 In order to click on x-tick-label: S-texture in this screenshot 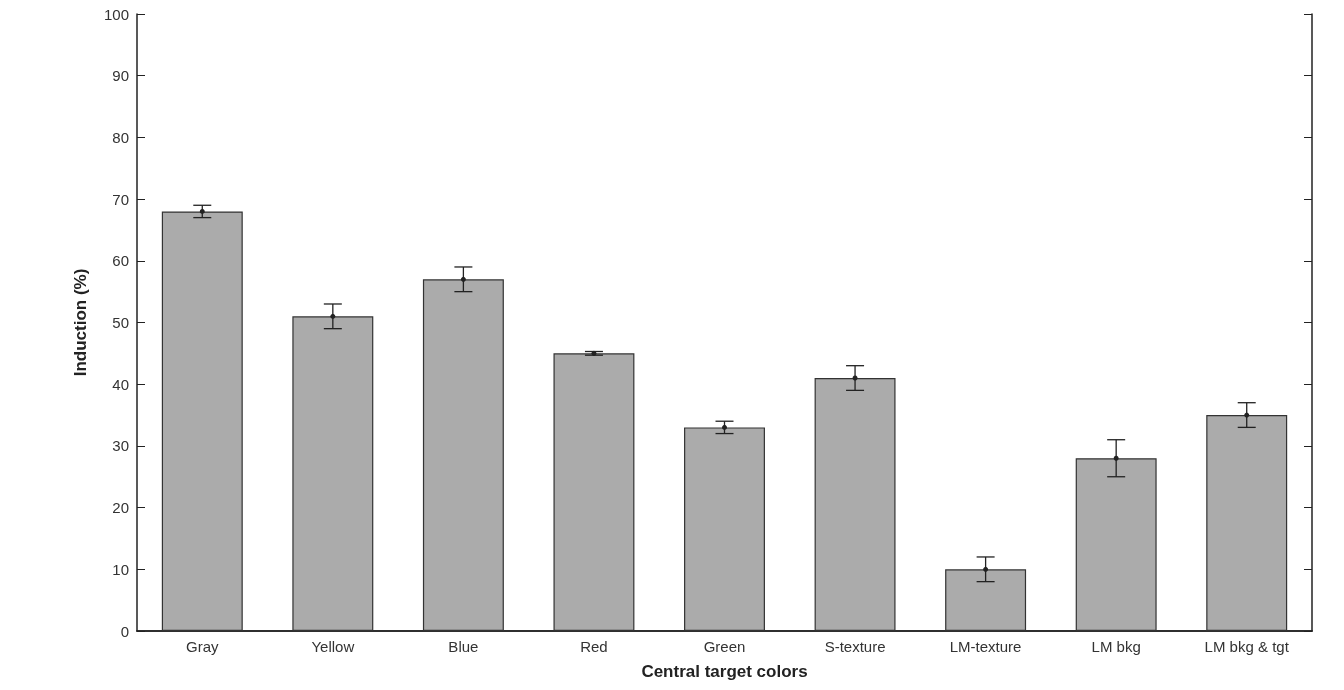, I will do `click(855, 646)`.